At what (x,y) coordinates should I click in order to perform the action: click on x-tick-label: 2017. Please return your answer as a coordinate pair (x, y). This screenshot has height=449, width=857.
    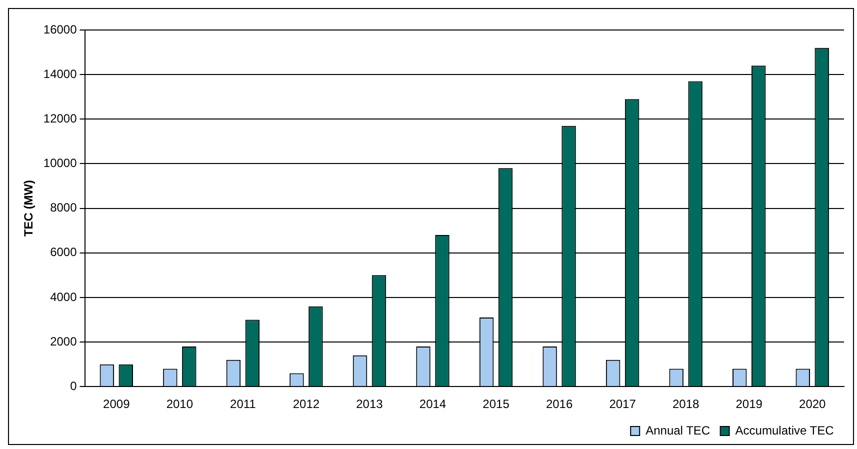
    Looking at the image, I should click on (622, 404).